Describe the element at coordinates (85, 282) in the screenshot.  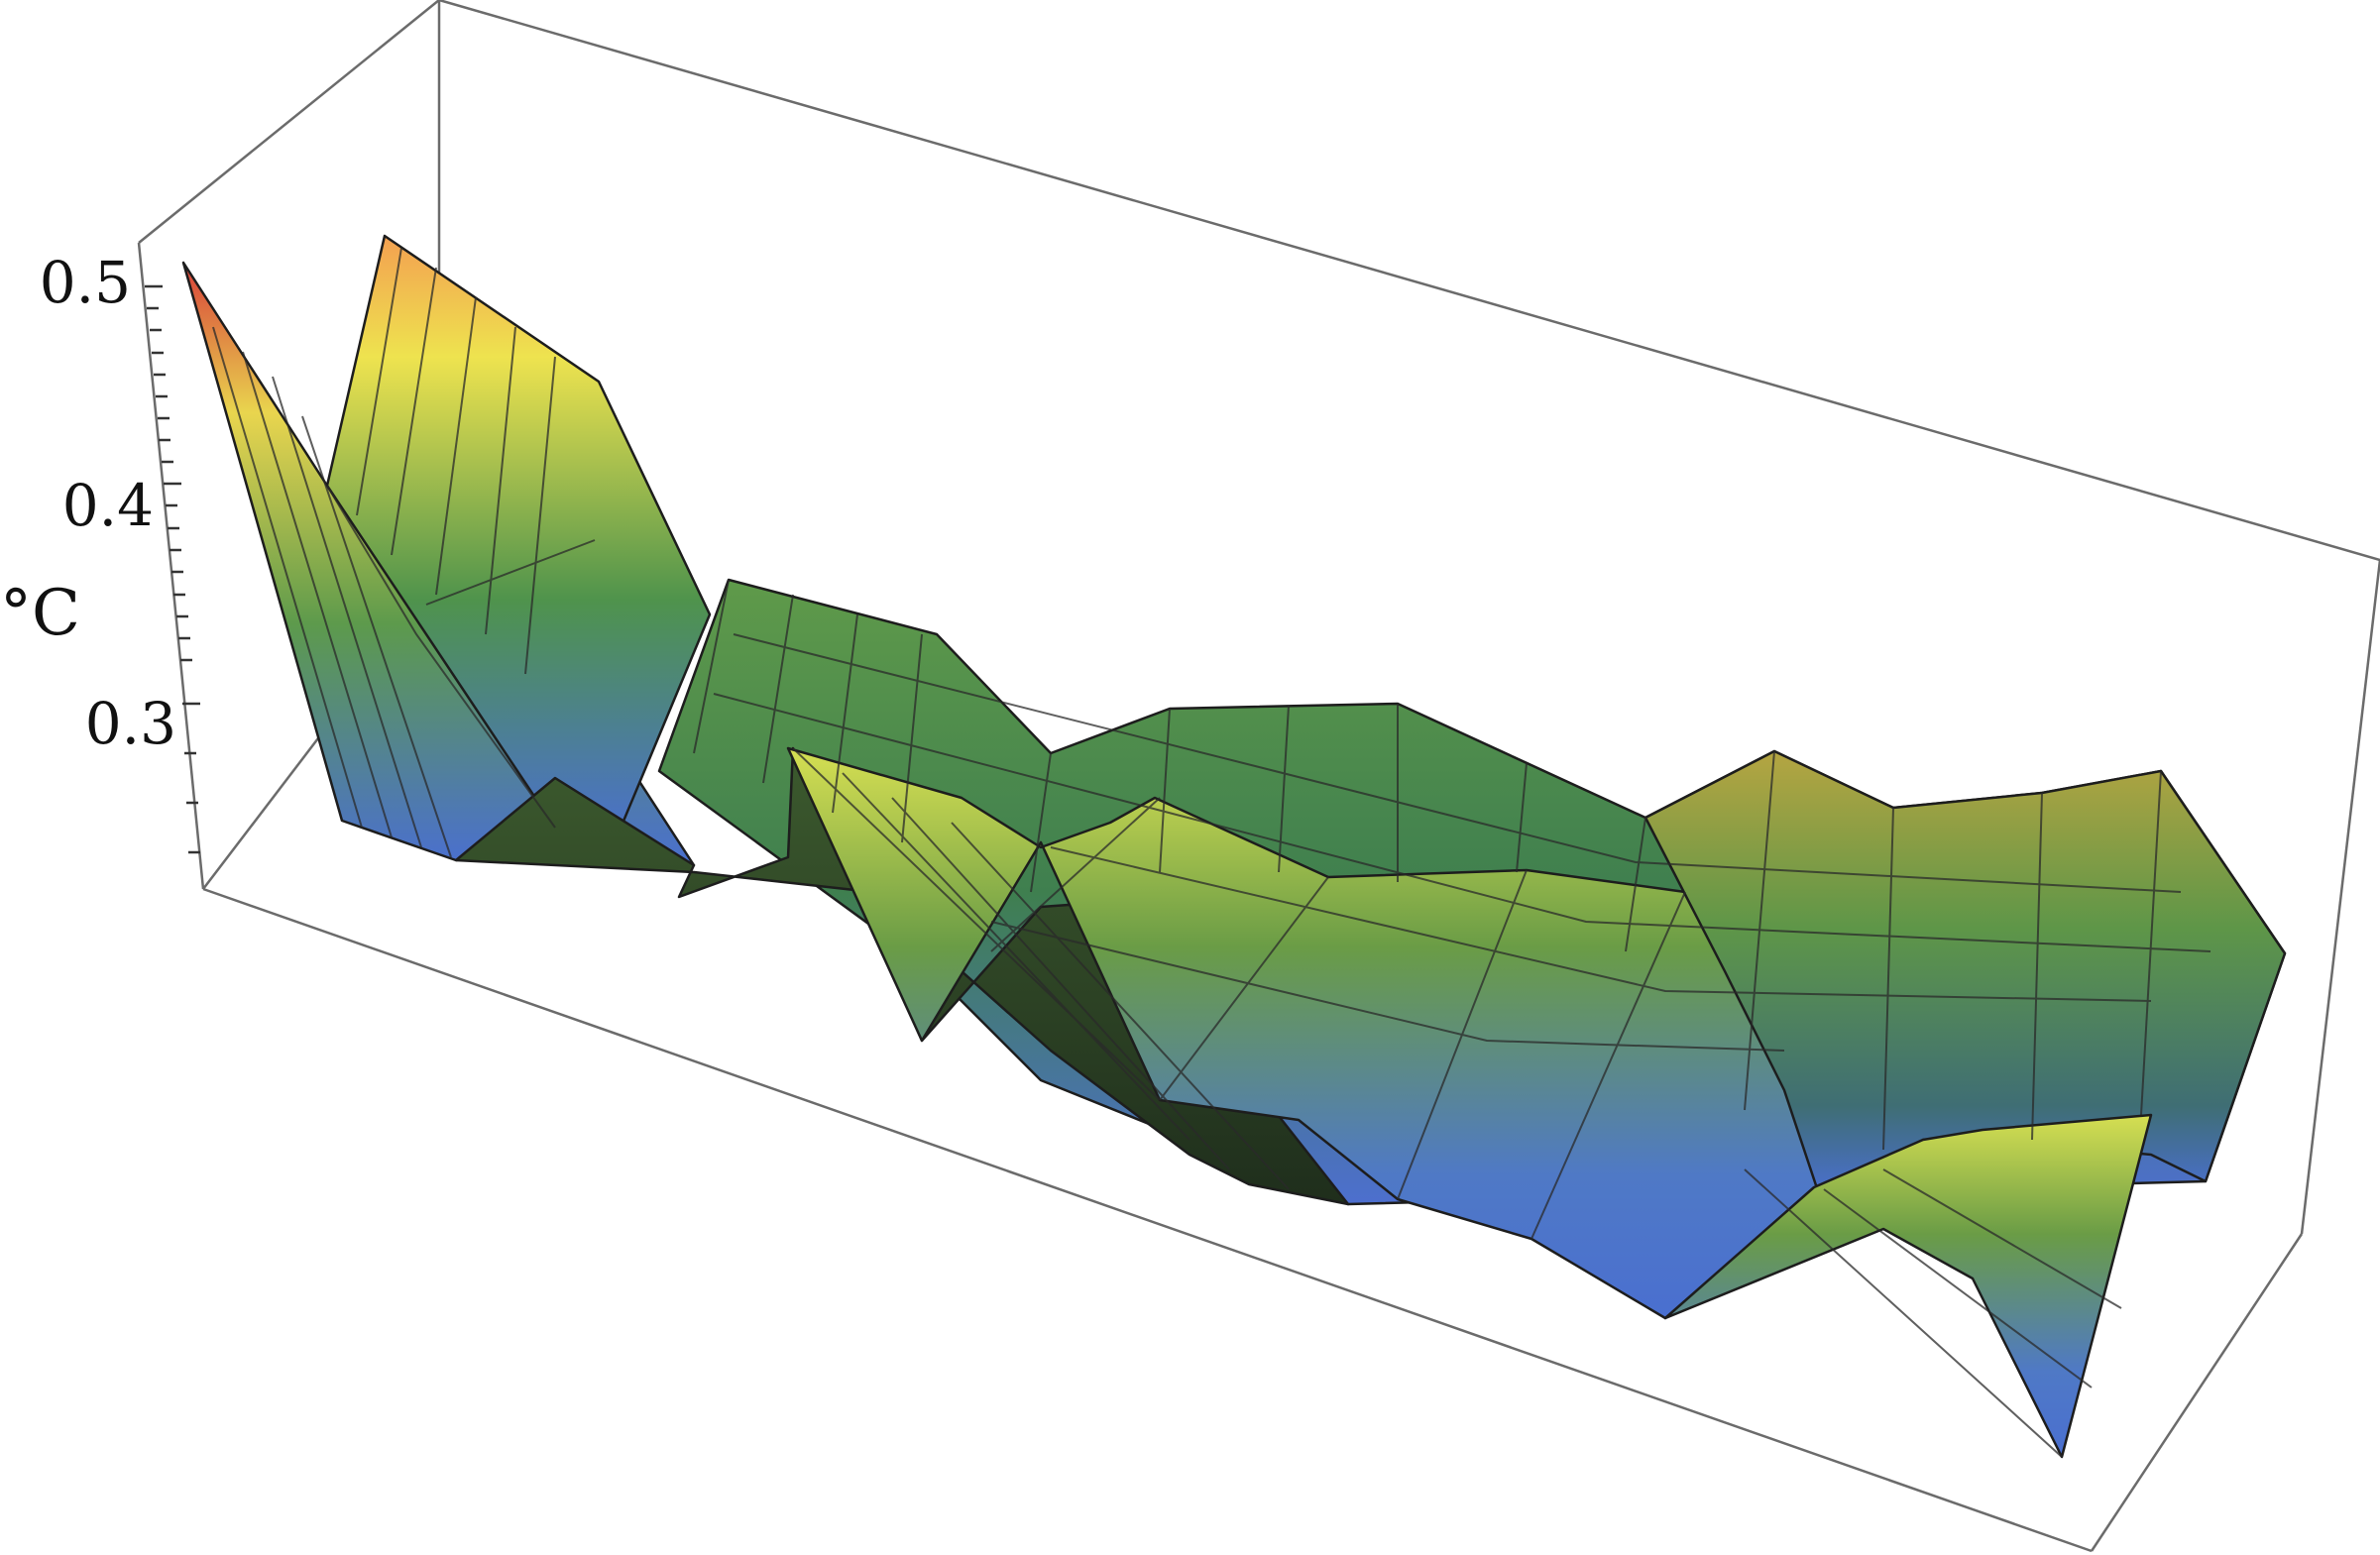
I see `z-tick-label: 0.5` at that location.